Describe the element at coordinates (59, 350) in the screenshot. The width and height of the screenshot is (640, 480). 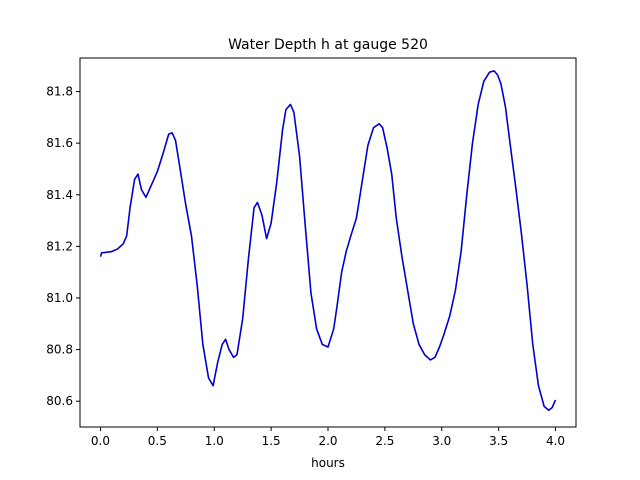
I see `y-tick-label: 80.8` at that location.